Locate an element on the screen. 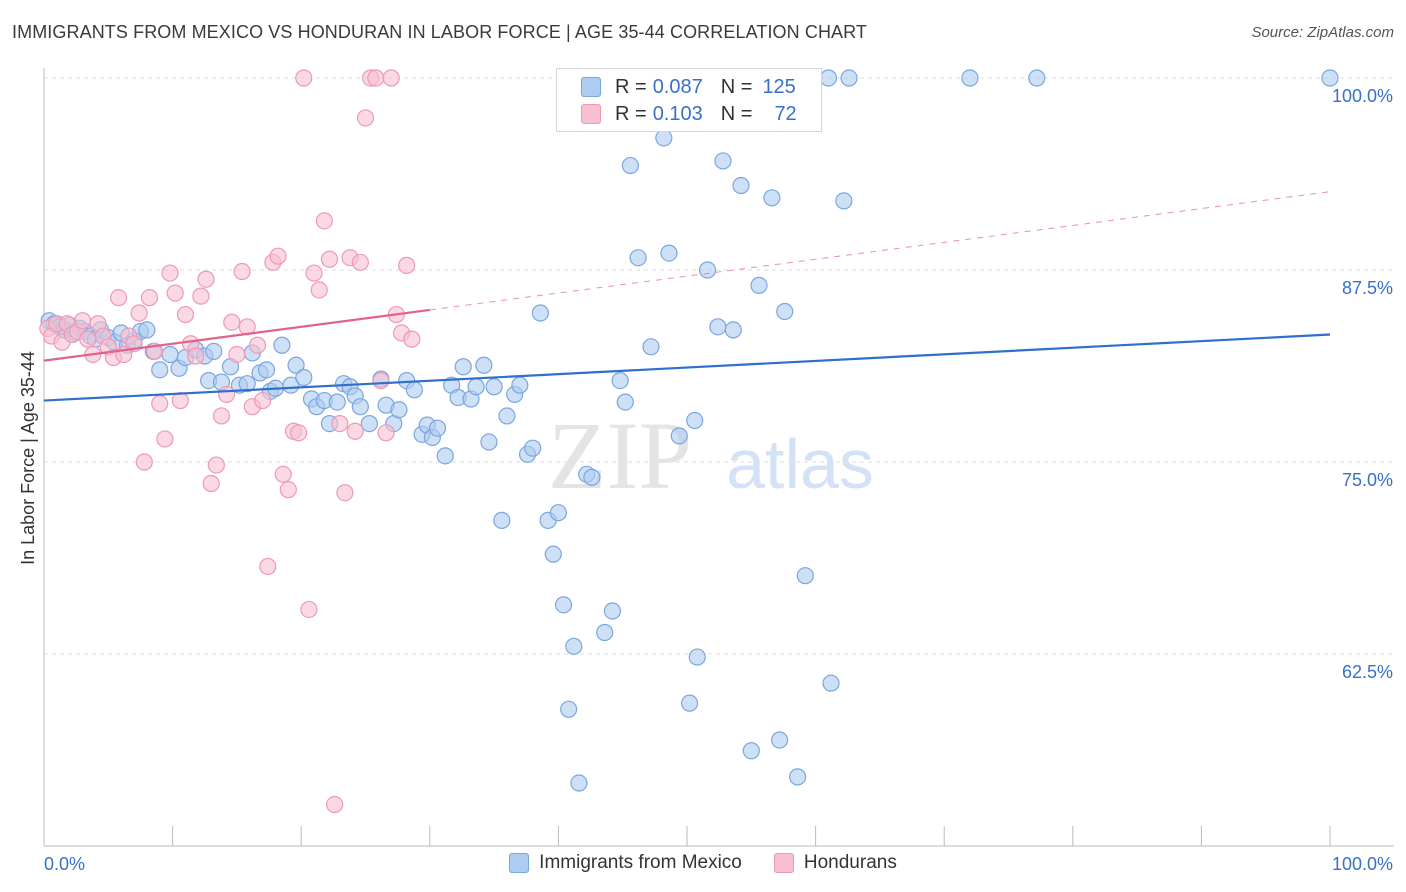 The image size is (1406, 892). legend-row-mexico: R = 0.087 N = 125 is located at coordinates (688, 87).